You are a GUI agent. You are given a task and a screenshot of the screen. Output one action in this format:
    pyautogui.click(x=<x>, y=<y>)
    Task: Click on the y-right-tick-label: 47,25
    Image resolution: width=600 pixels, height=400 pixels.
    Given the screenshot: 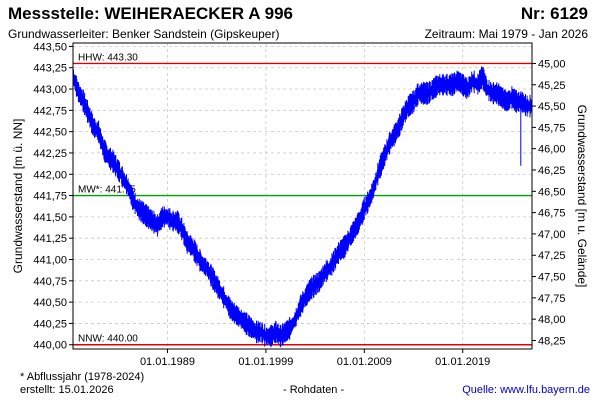 What is the action you would take?
    pyautogui.click(x=552, y=256)
    